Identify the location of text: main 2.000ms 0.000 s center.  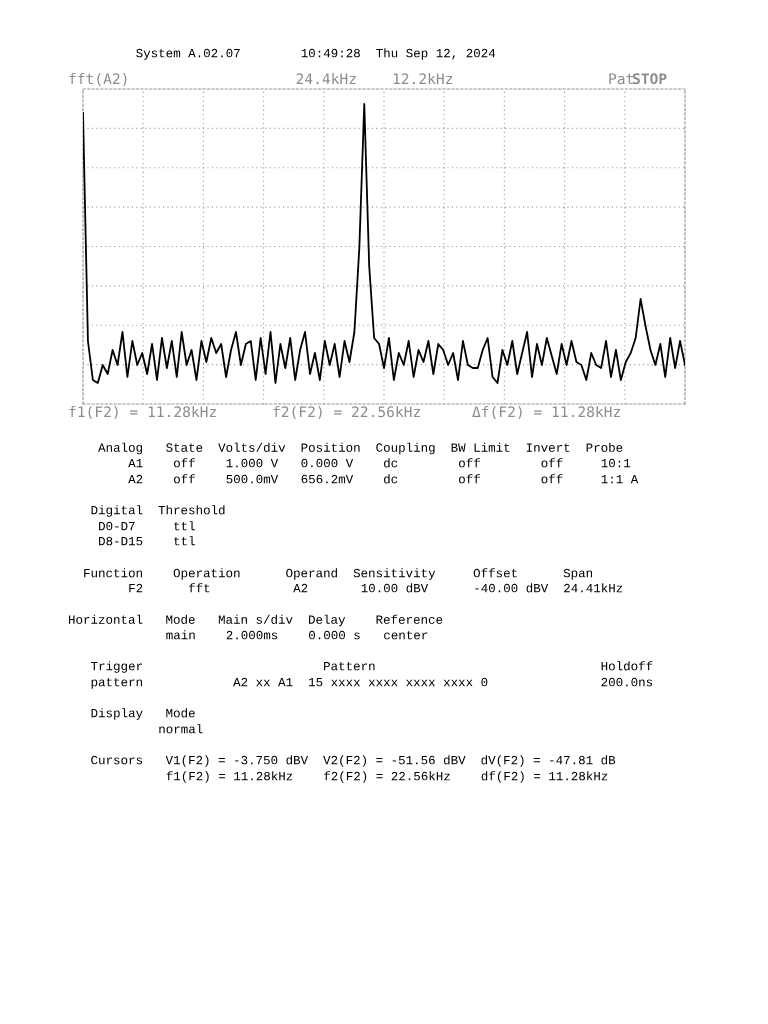
(297, 635).